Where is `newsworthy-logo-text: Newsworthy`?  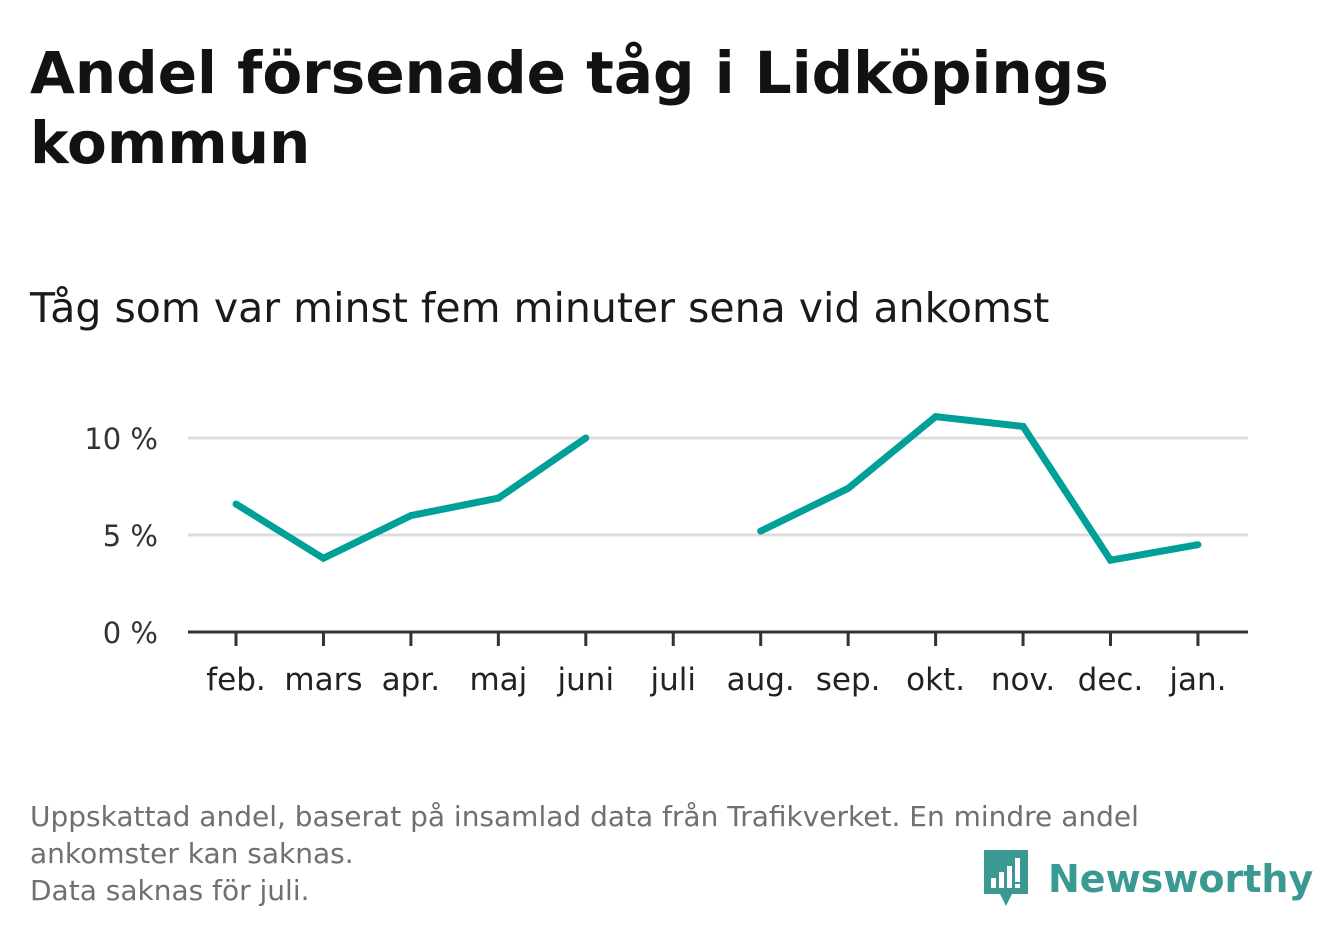 newsworthy-logo-text: Newsworthy is located at coordinates (1181, 879).